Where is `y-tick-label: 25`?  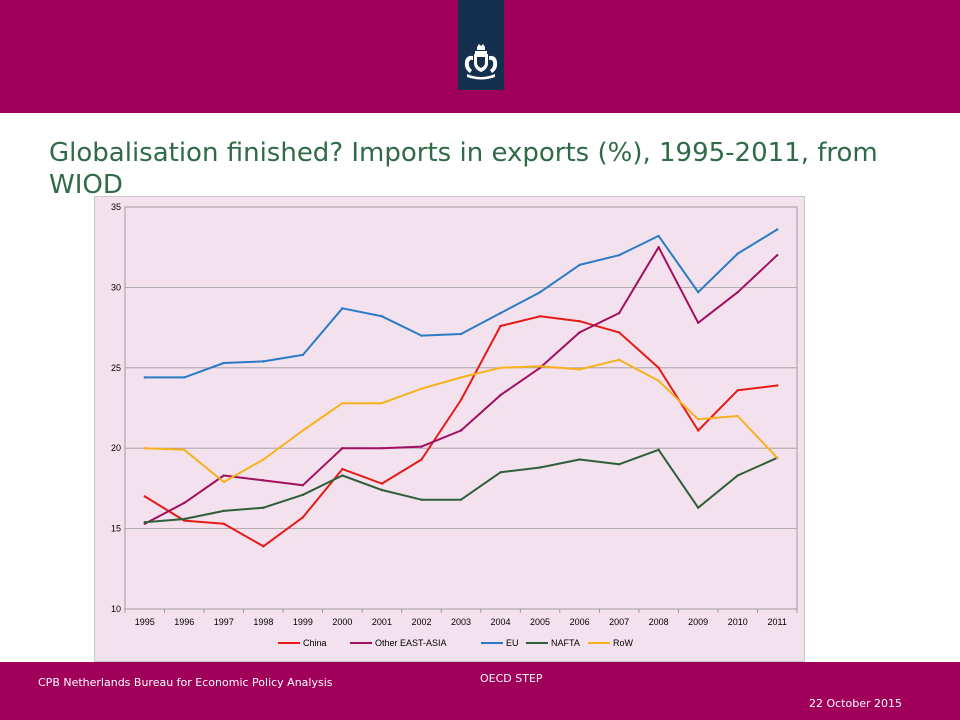
y-tick-label: 25 is located at coordinates (116, 368).